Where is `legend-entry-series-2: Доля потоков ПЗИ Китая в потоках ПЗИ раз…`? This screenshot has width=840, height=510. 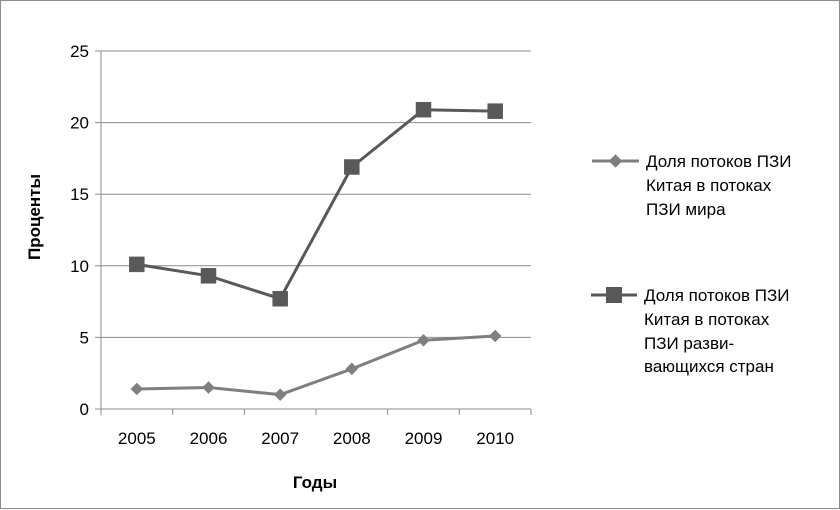
legend-entry-series-2: Доля потоков ПЗИ Китая в потоках ПЗИ раз… is located at coordinates (690, 331).